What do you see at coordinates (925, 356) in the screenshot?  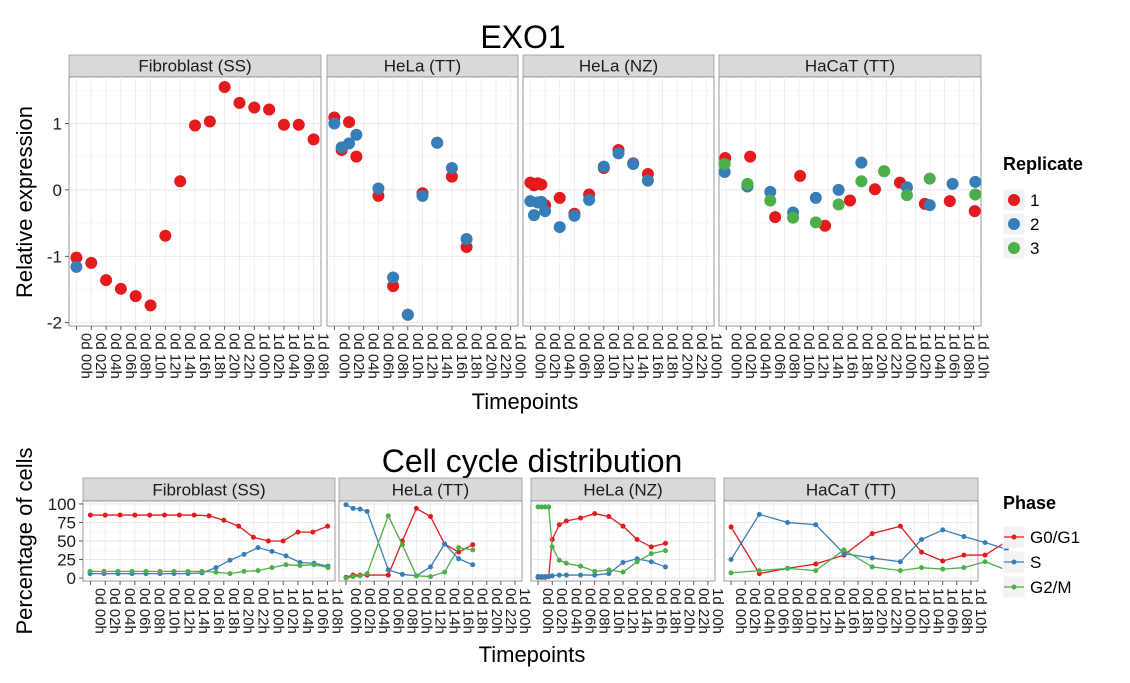 I see `x-tick-label: 1d 02h` at bounding box center [925, 356].